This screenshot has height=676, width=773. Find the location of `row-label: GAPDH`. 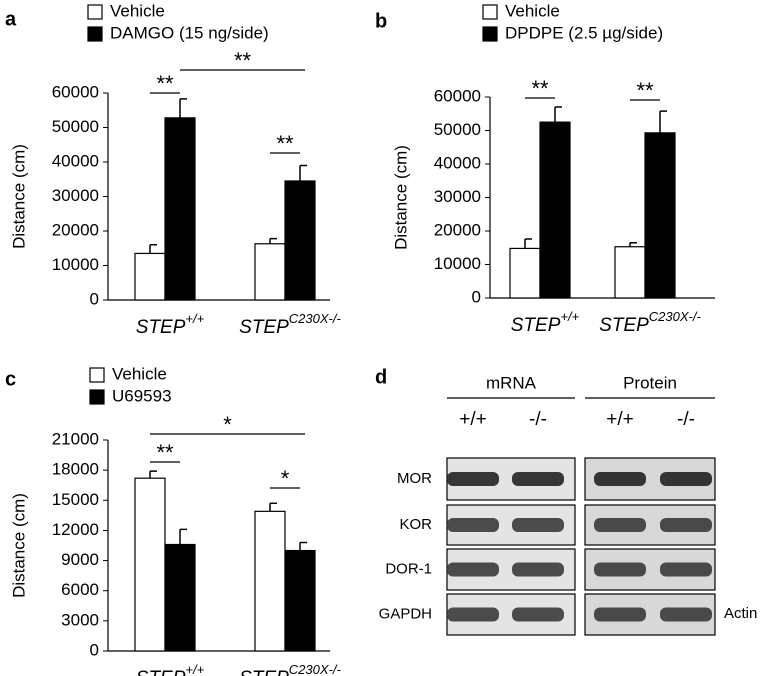

row-label: GAPDH is located at coordinates (405, 613).